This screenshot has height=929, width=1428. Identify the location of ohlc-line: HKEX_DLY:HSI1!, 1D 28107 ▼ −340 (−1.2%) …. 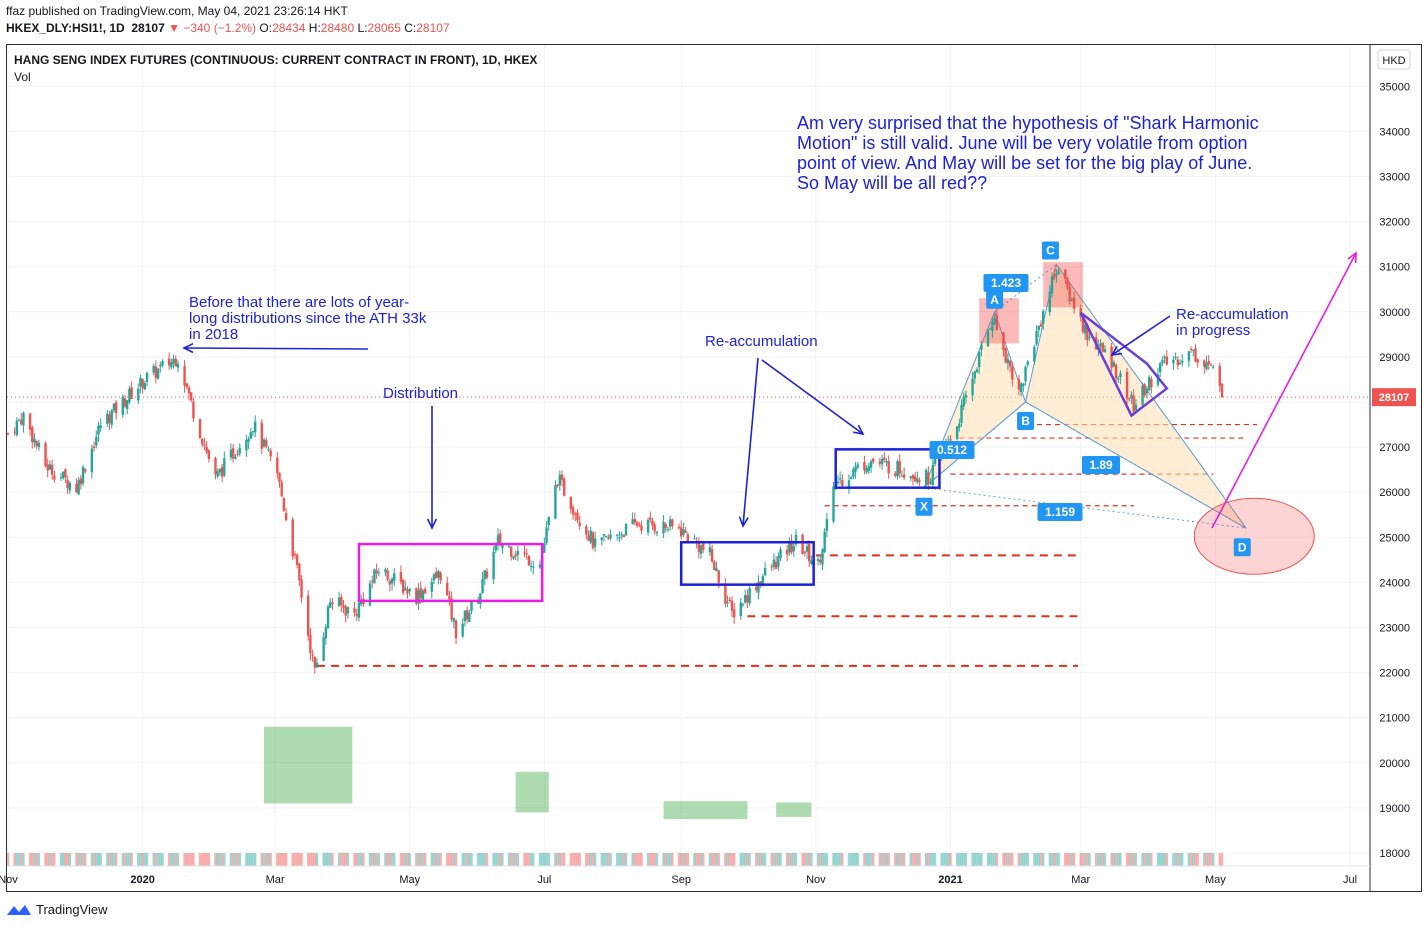
(228, 28).